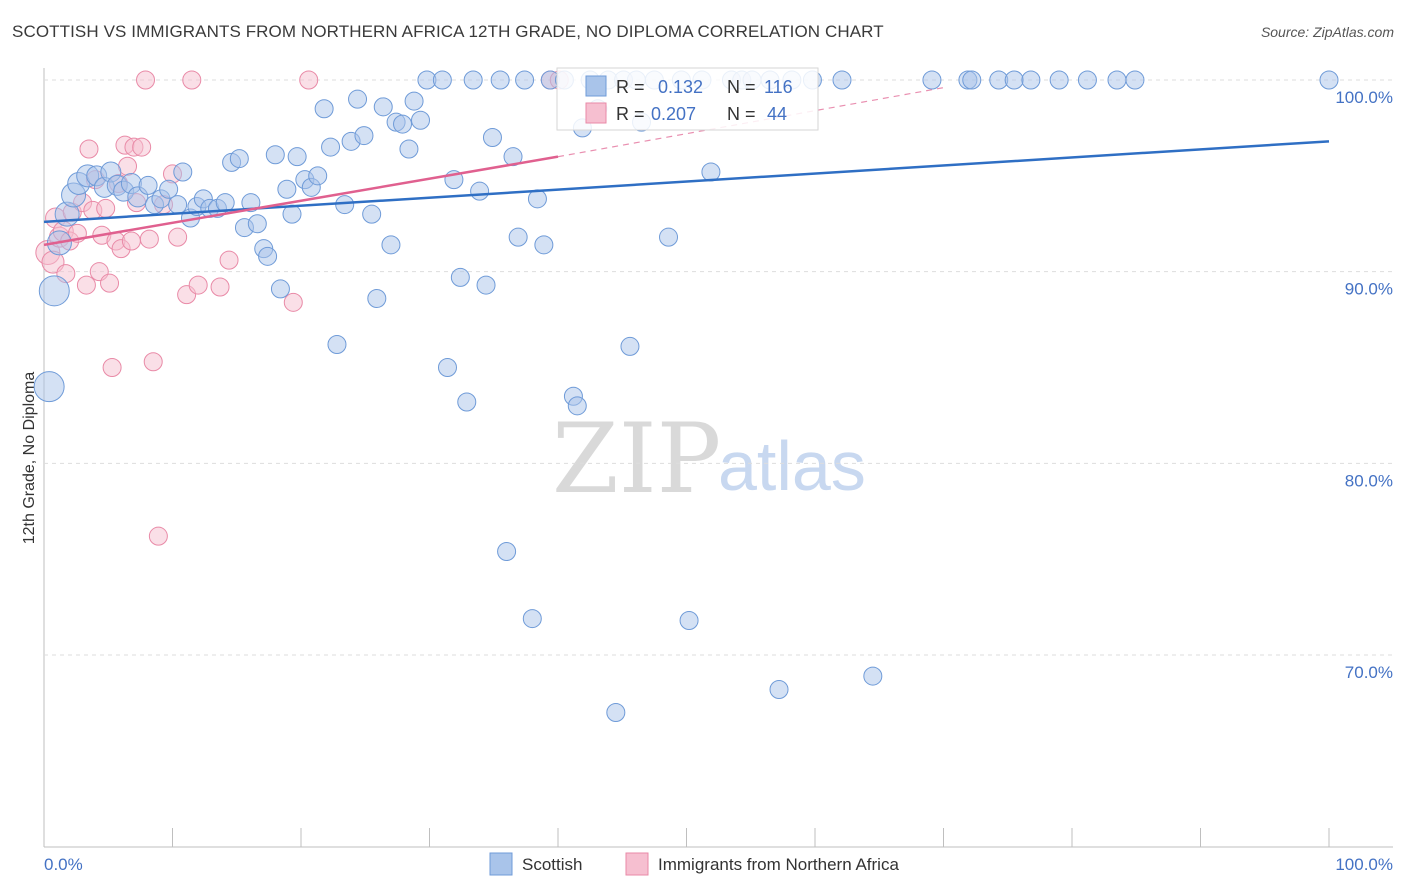 The width and height of the screenshot is (1406, 892). Describe the element at coordinates (687, 99) in the screenshot. I see `stats-legend: R = 0.132 N = 116 R = 0.207 N = 44` at that location.